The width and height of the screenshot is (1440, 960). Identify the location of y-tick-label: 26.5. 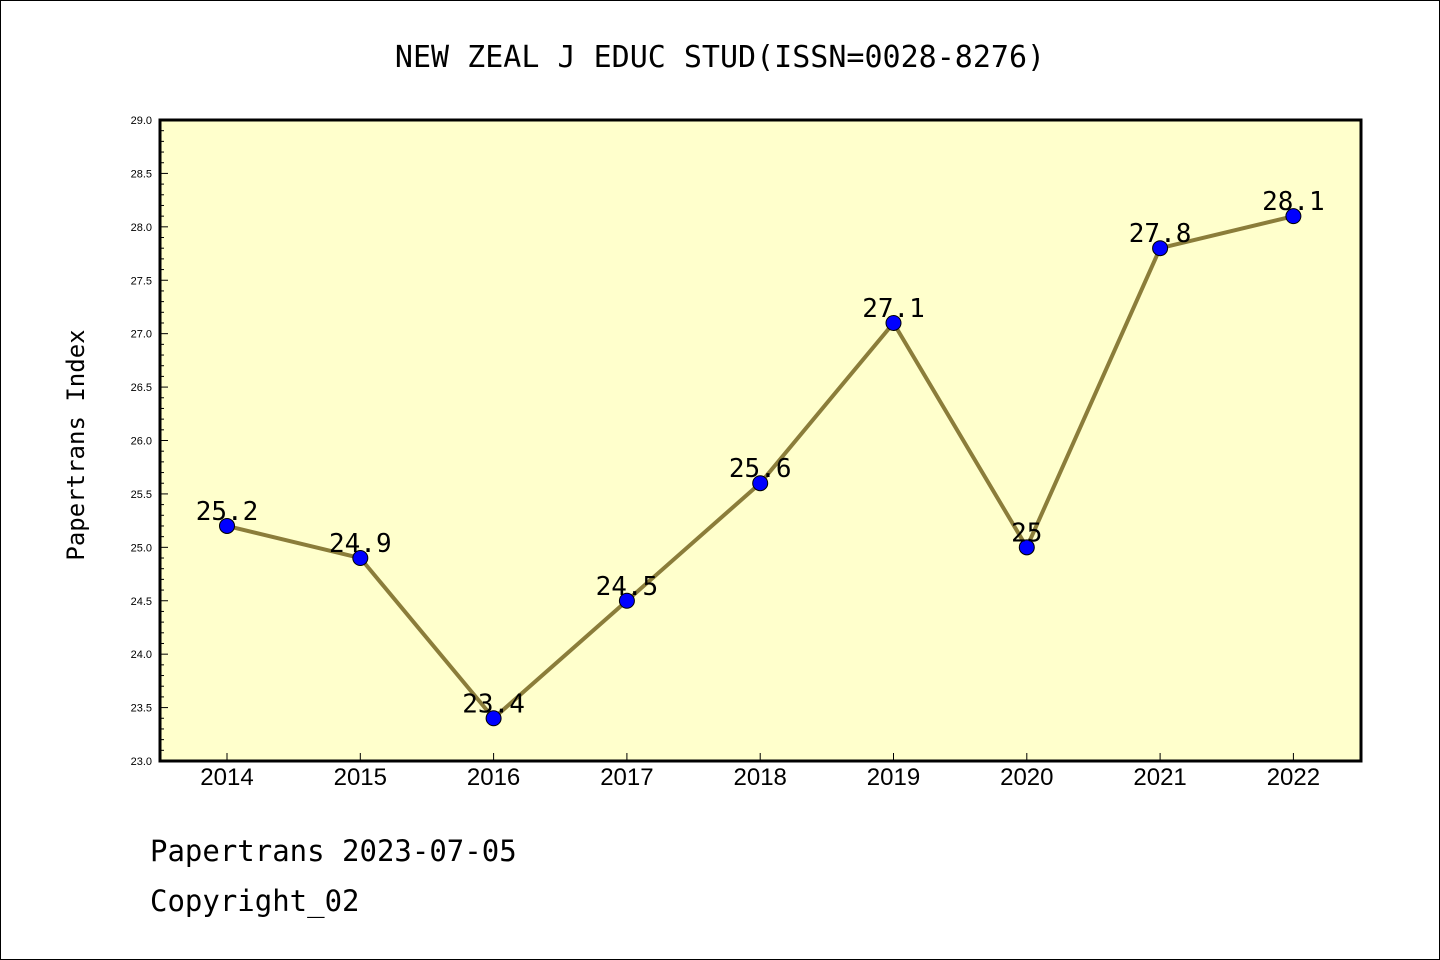
(141, 388).